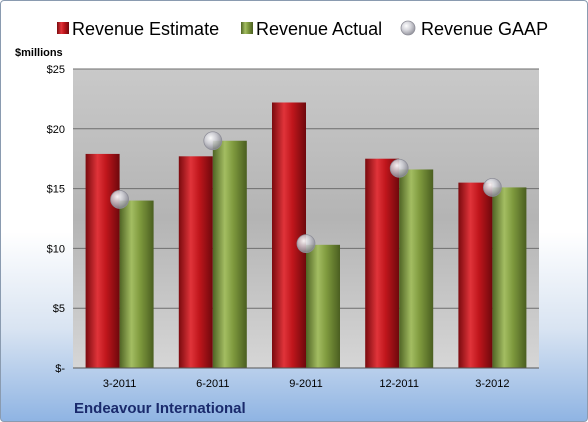 Image resolution: width=588 pixels, height=422 pixels. I want to click on legend-label-gaap: Revenue GAAP, so click(484, 29).